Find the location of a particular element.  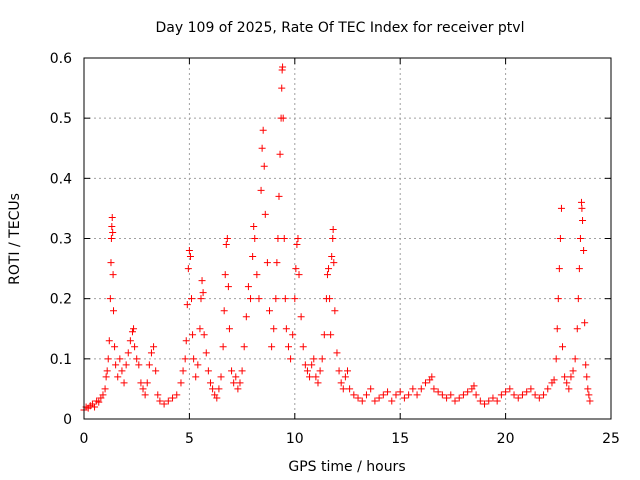

y-tick-label: 0.2 is located at coordinates (61, 300).